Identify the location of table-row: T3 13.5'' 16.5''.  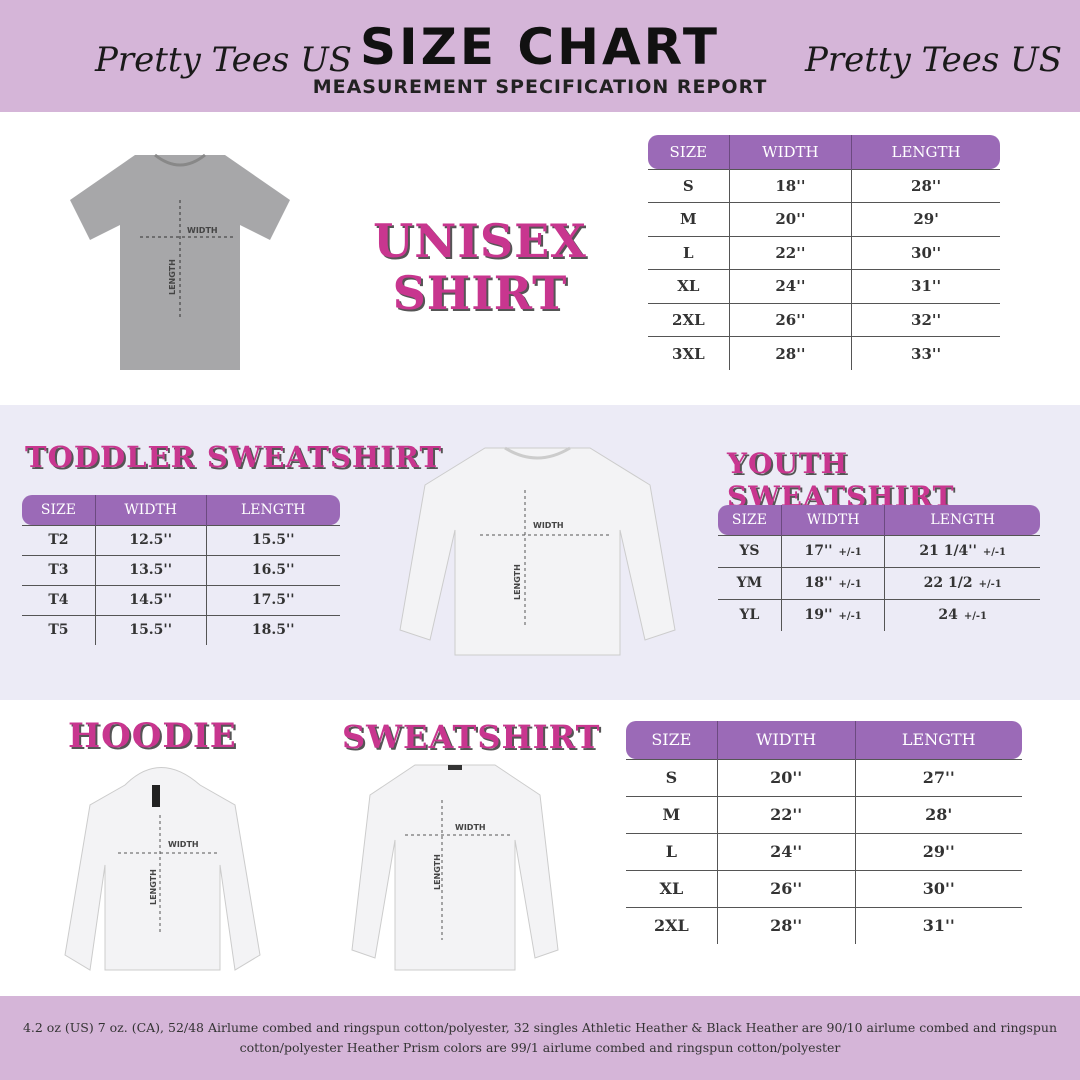
(181, 569).